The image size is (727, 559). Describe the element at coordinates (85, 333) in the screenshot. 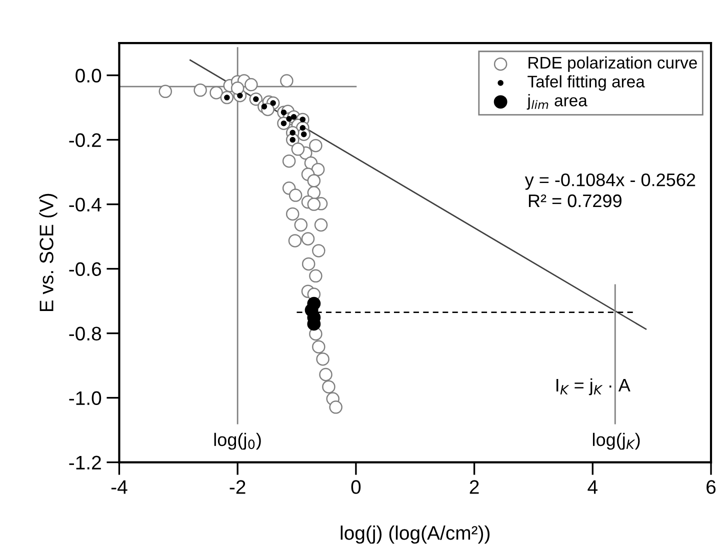

I see `y-tick-label: -0.8` at that location.